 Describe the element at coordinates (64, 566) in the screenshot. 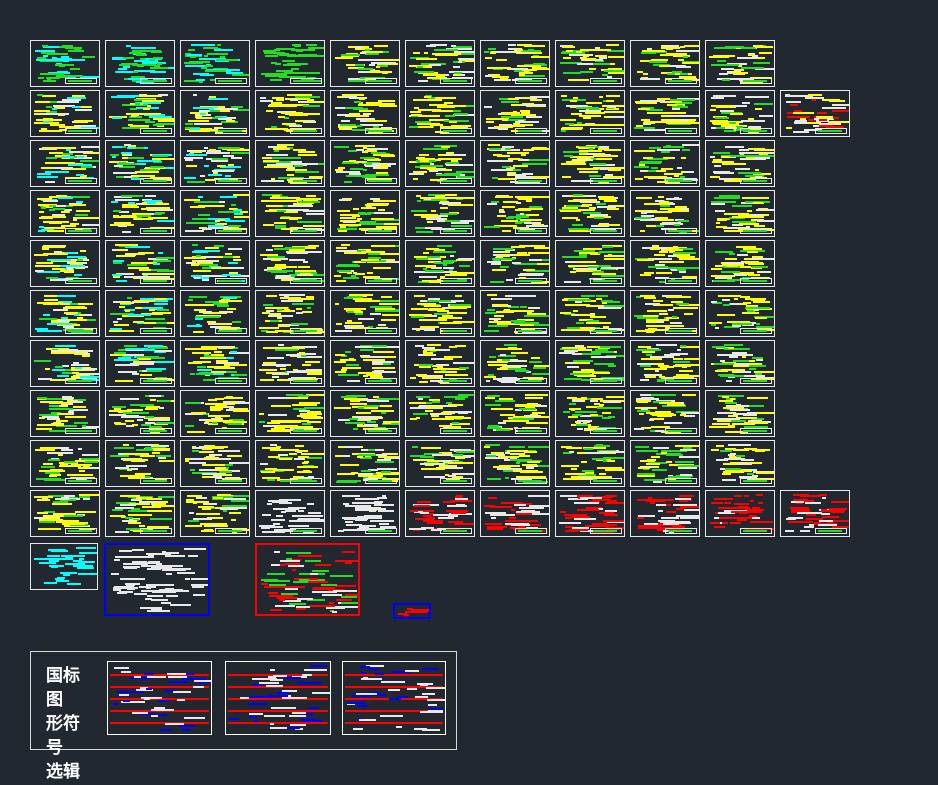

I see `cyan-equipment-sheet` at that location.